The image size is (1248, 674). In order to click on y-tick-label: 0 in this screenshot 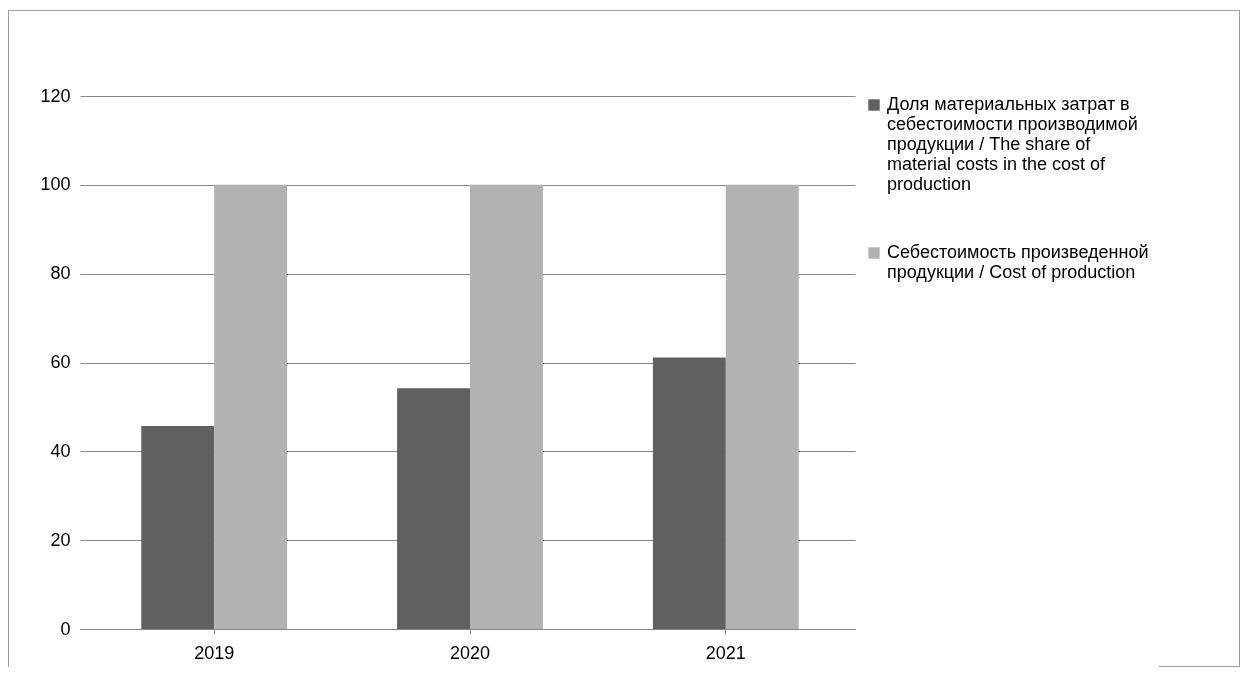, I will do `click(65, 628)`.